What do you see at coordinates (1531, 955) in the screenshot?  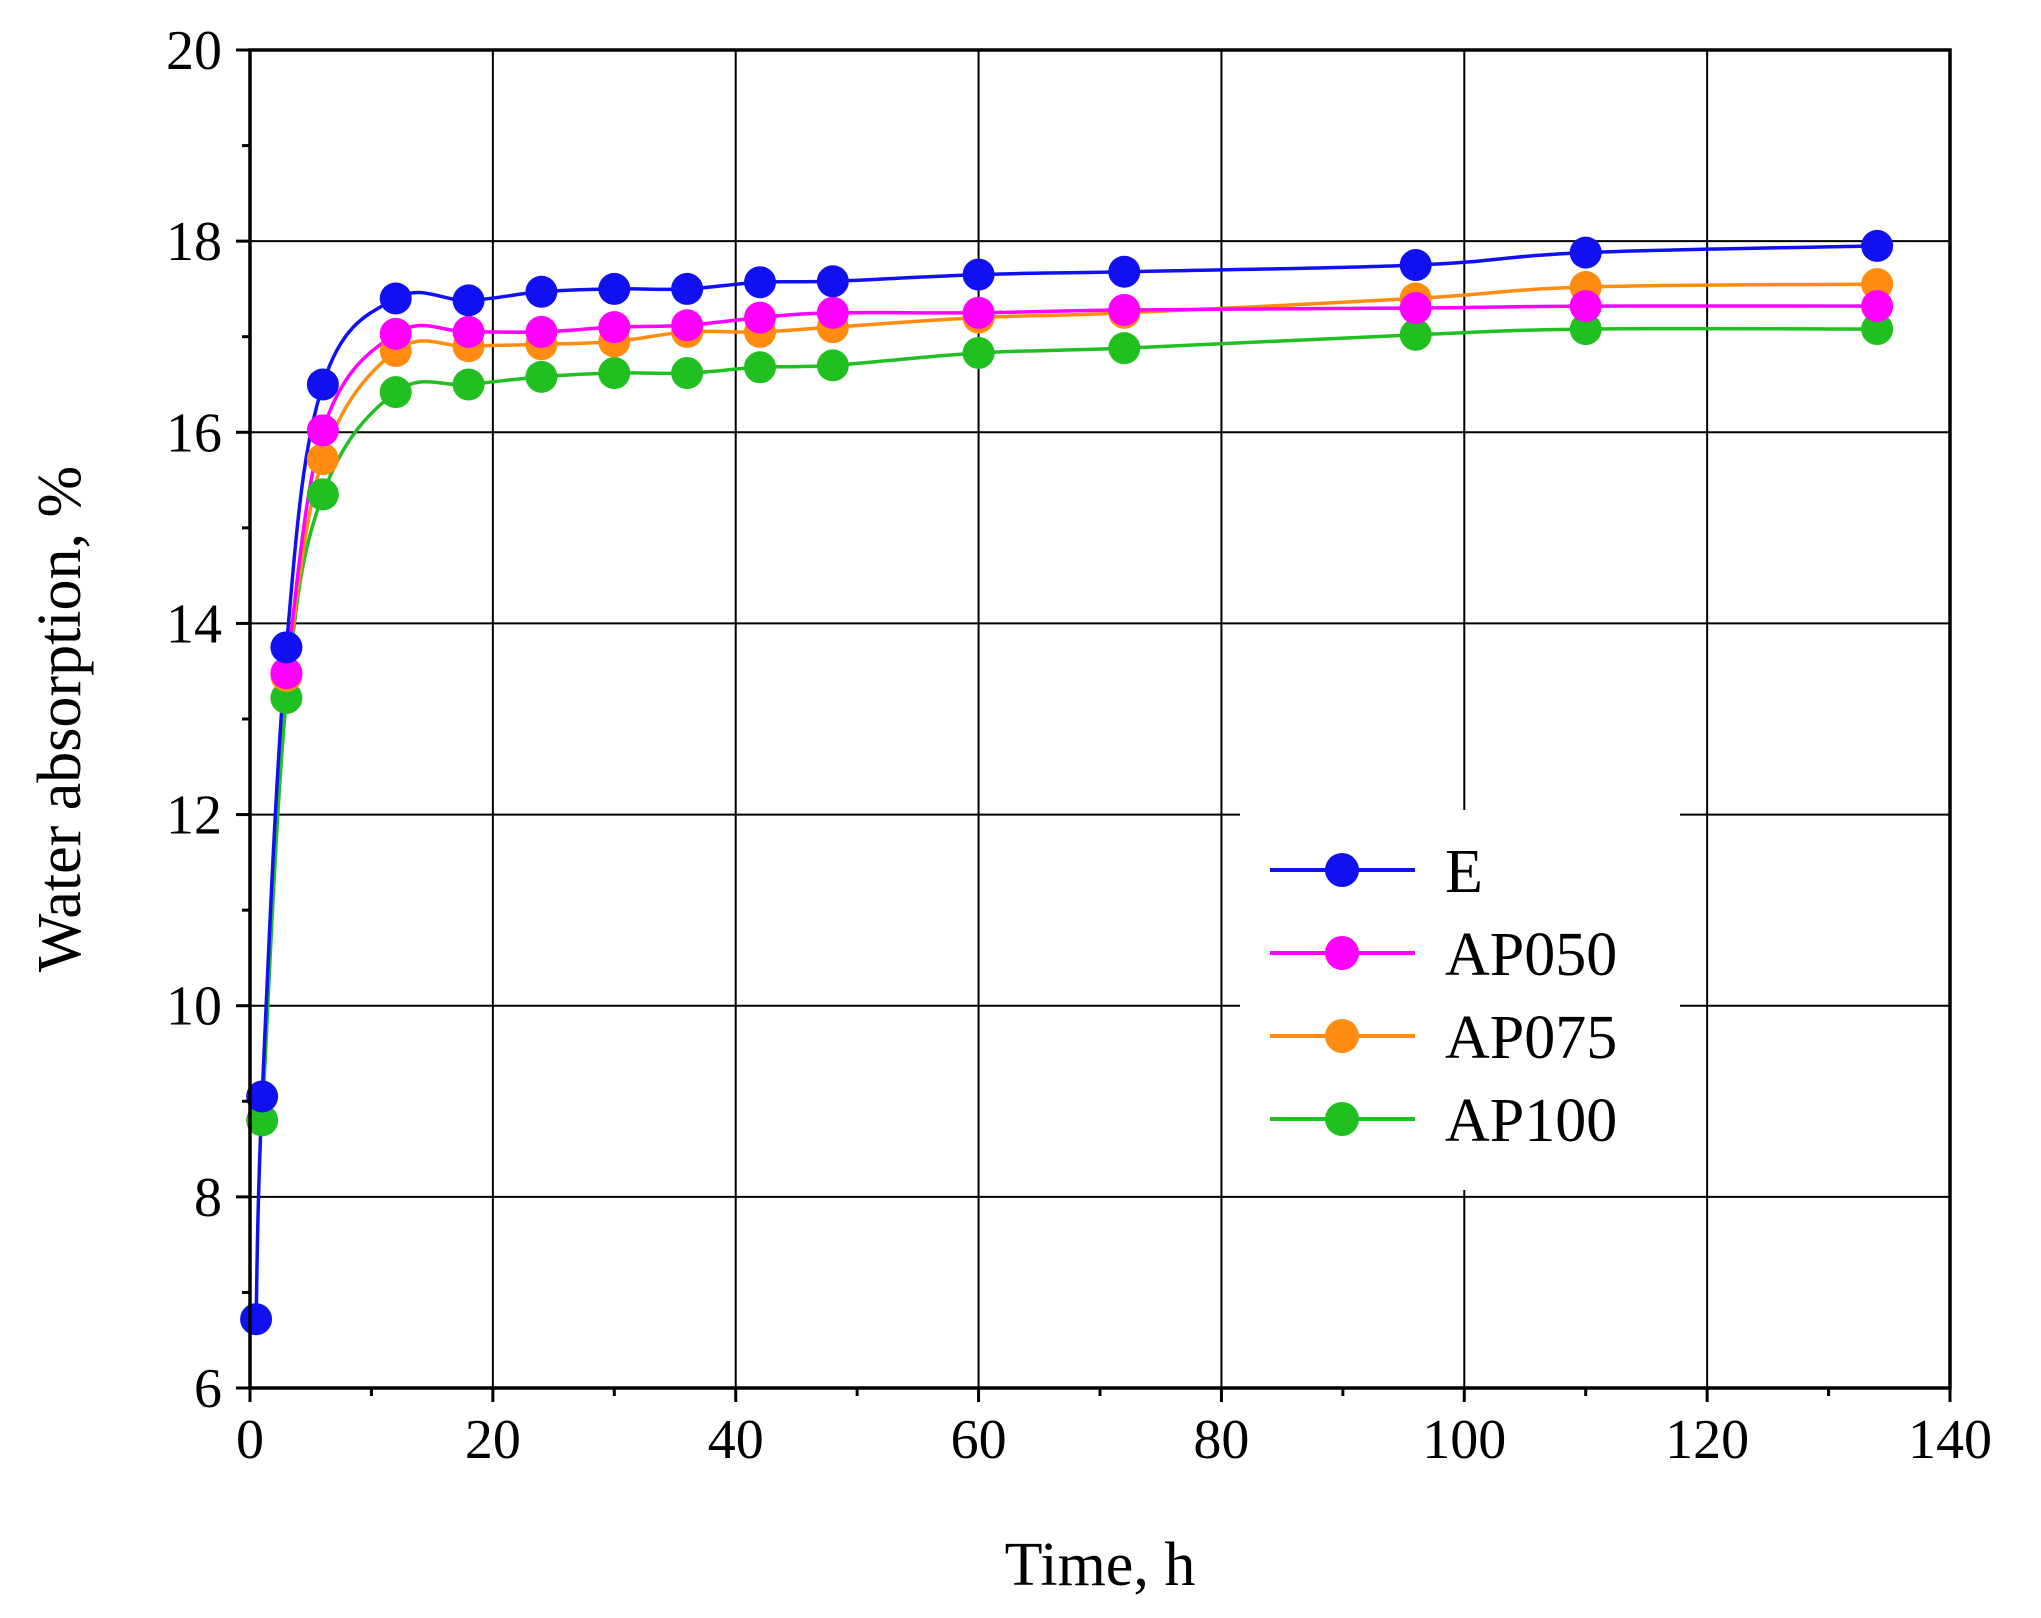 I see `legend-label-ap050: AP050` at bounding box center [1531, 955].